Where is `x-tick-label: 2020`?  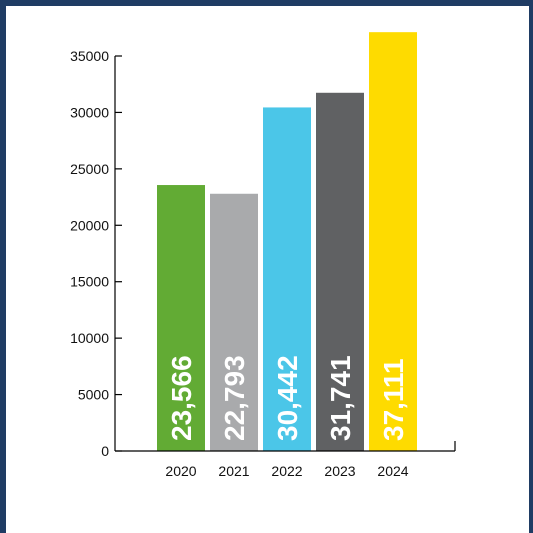
x-tick-label: 2020 is located at coordinates (180, 471).